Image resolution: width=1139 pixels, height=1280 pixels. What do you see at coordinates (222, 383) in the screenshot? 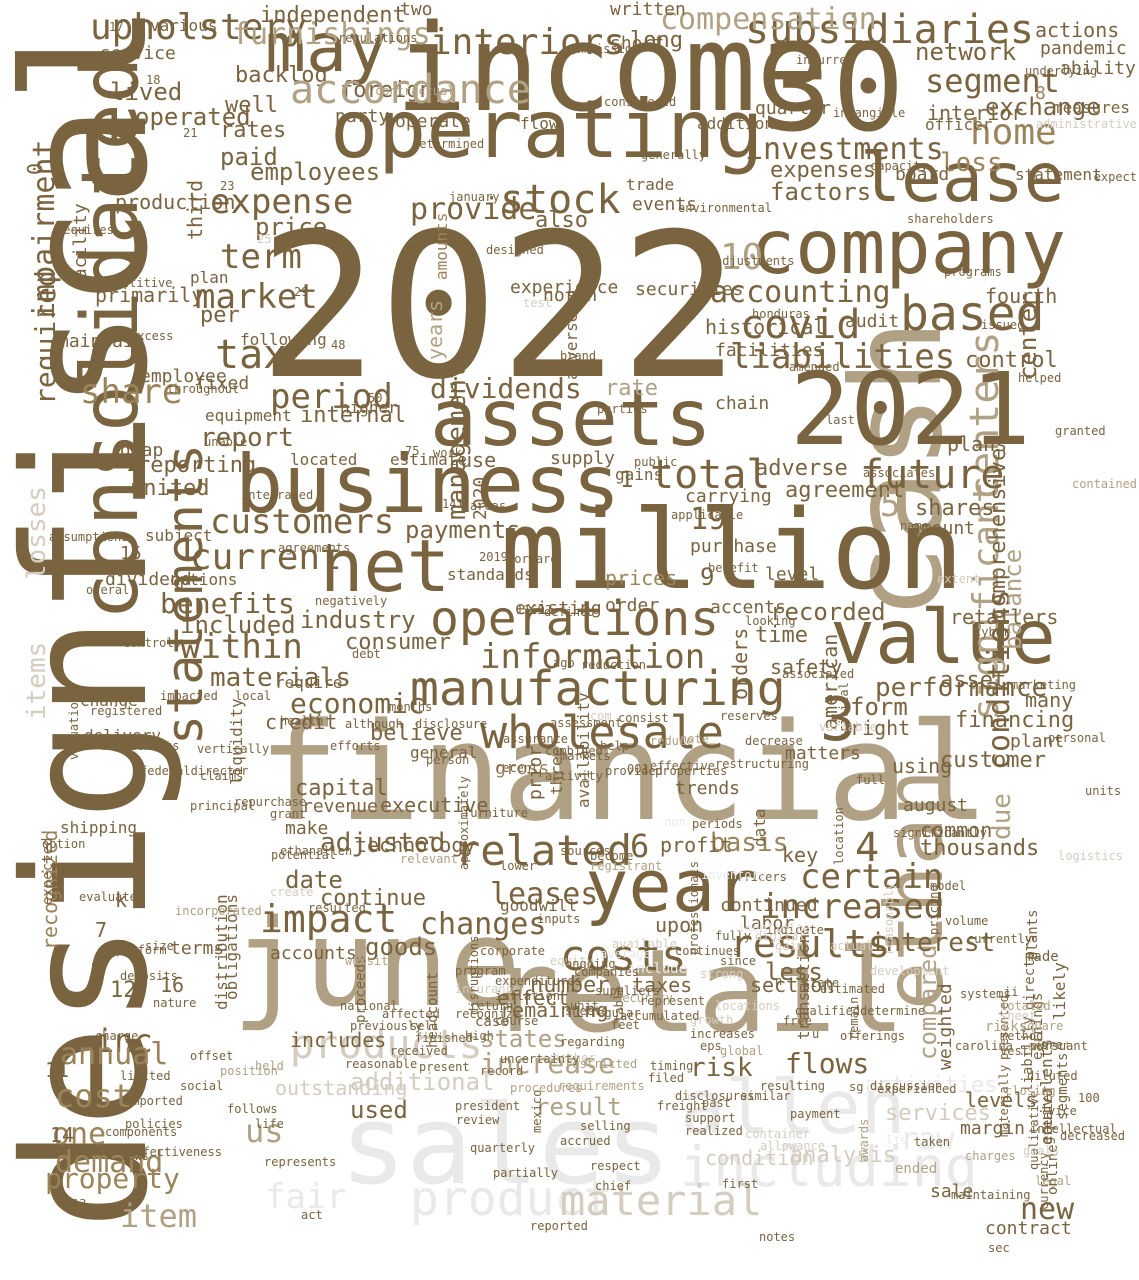
I see `cloud-word: fixed` at bounding box center [222, 383].